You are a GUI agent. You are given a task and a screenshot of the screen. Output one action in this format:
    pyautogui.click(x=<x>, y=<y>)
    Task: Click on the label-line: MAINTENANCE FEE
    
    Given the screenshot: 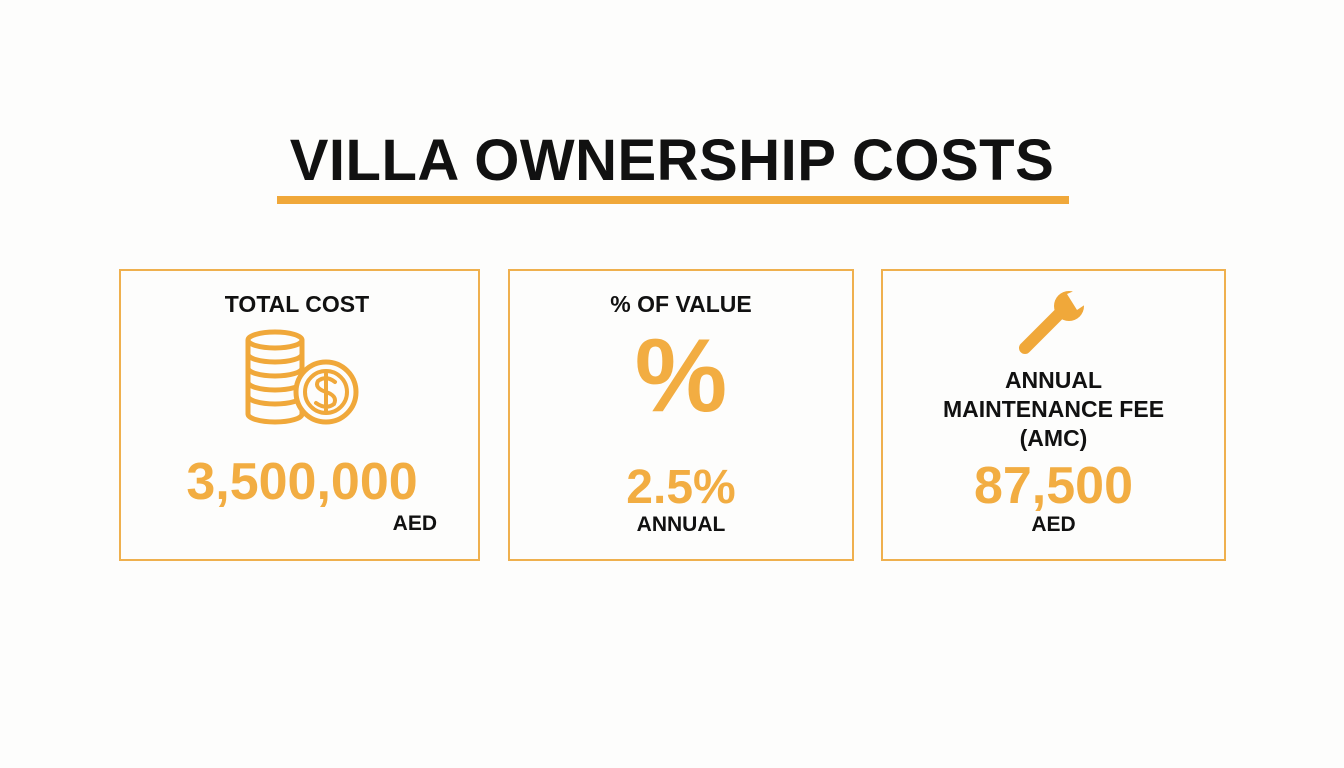 What is the action you would take?
    pyautogui.click(x=1053, y=409)
    